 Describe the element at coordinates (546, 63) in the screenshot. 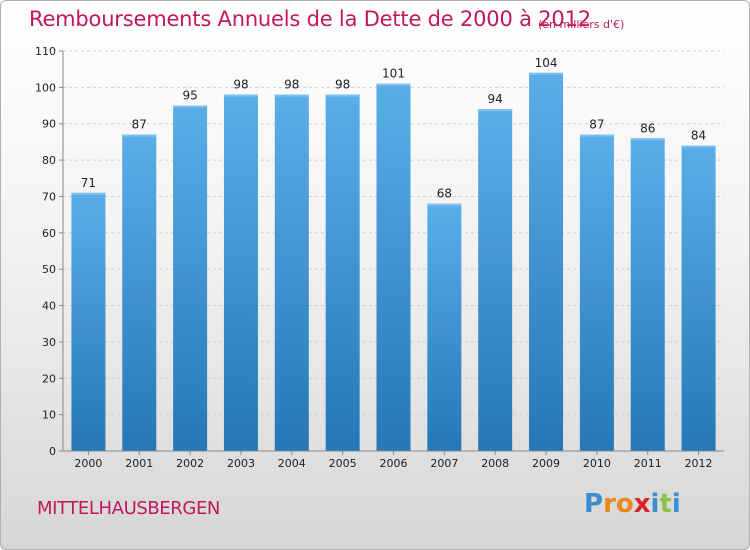

I see `data-label: 104` at that location.